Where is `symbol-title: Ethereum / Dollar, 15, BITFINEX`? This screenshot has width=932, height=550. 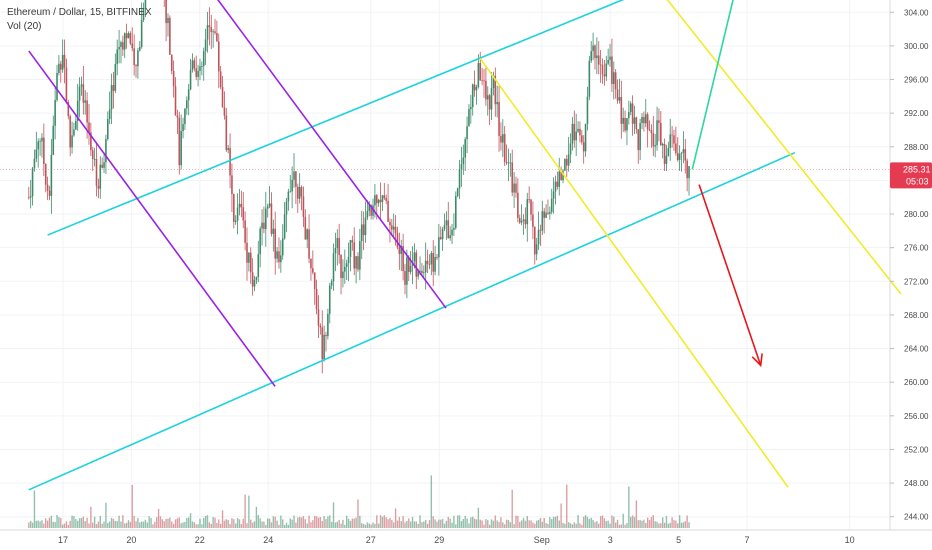 symbol-title: Ethereum / Dollar, 15, BITFINEX is located at coordinates (79, 12).